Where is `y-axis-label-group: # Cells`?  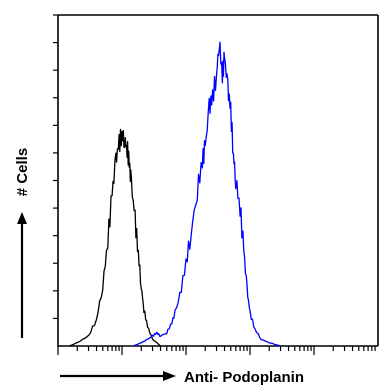 y-axis-label-group: # Cells is located at coordinates (22, 243).